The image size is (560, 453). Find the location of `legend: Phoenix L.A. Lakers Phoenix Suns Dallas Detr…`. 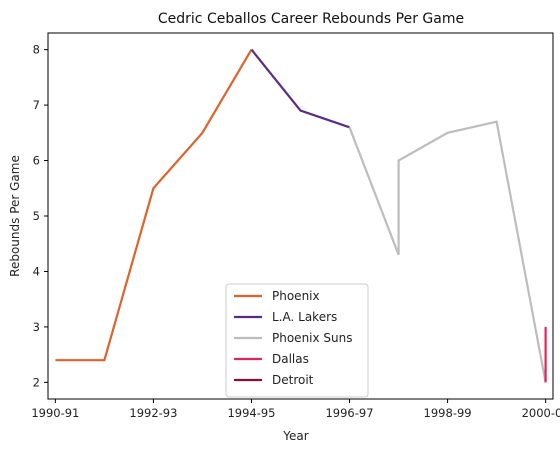

legend: Phoenix L.A. Lakers Phoenix Suns Dallas Detr… is located at coordinates (297, 340).